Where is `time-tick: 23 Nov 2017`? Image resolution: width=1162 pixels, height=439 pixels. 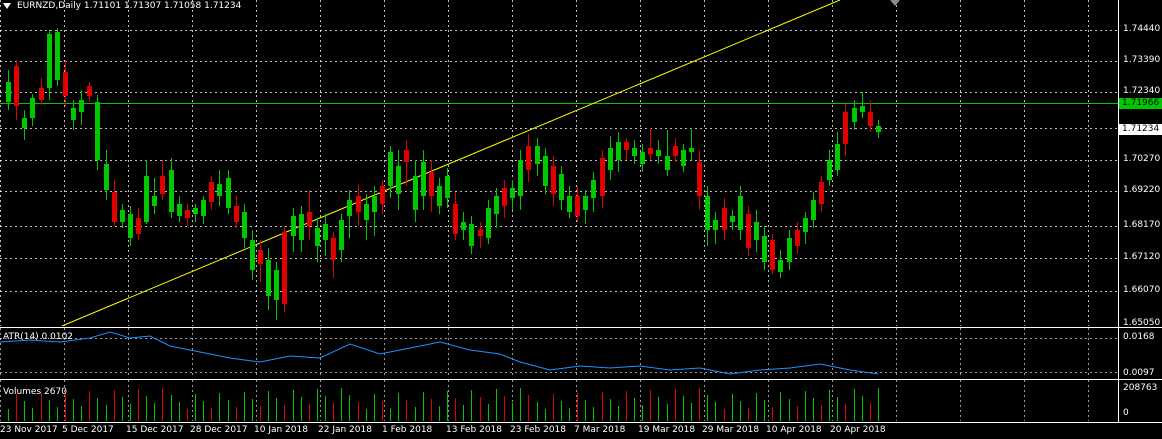 time-tick: 23 Nov 2017 is located at coordinates (29, 430).